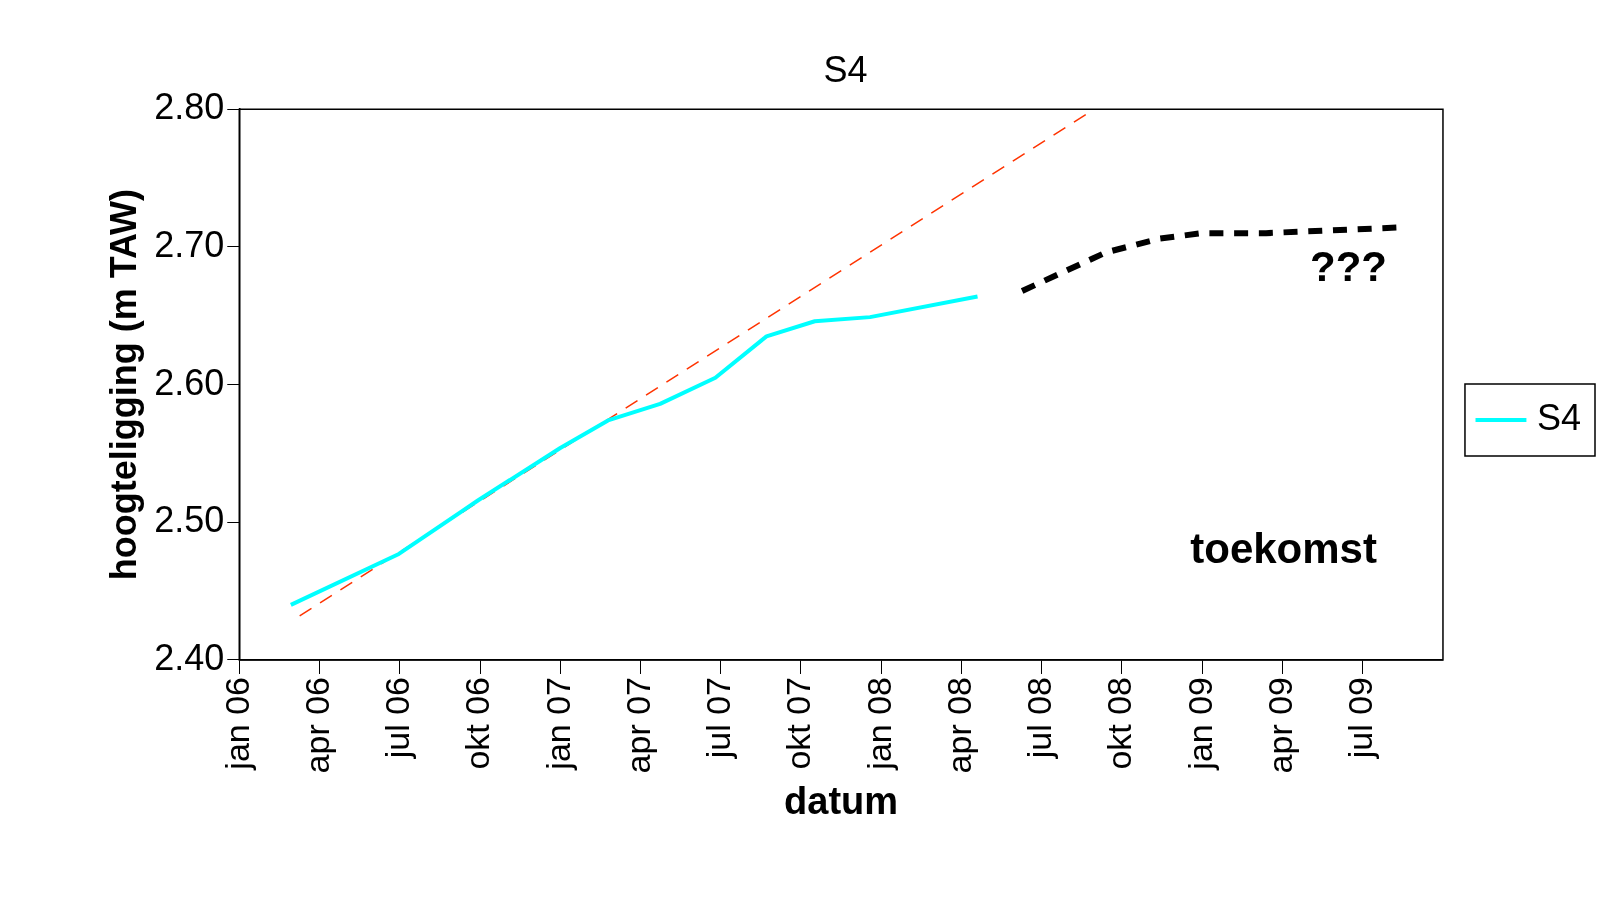 This screenshot has height=900, width=1621. I want to click on y-tick-label: 2.50, so click(189, 520).